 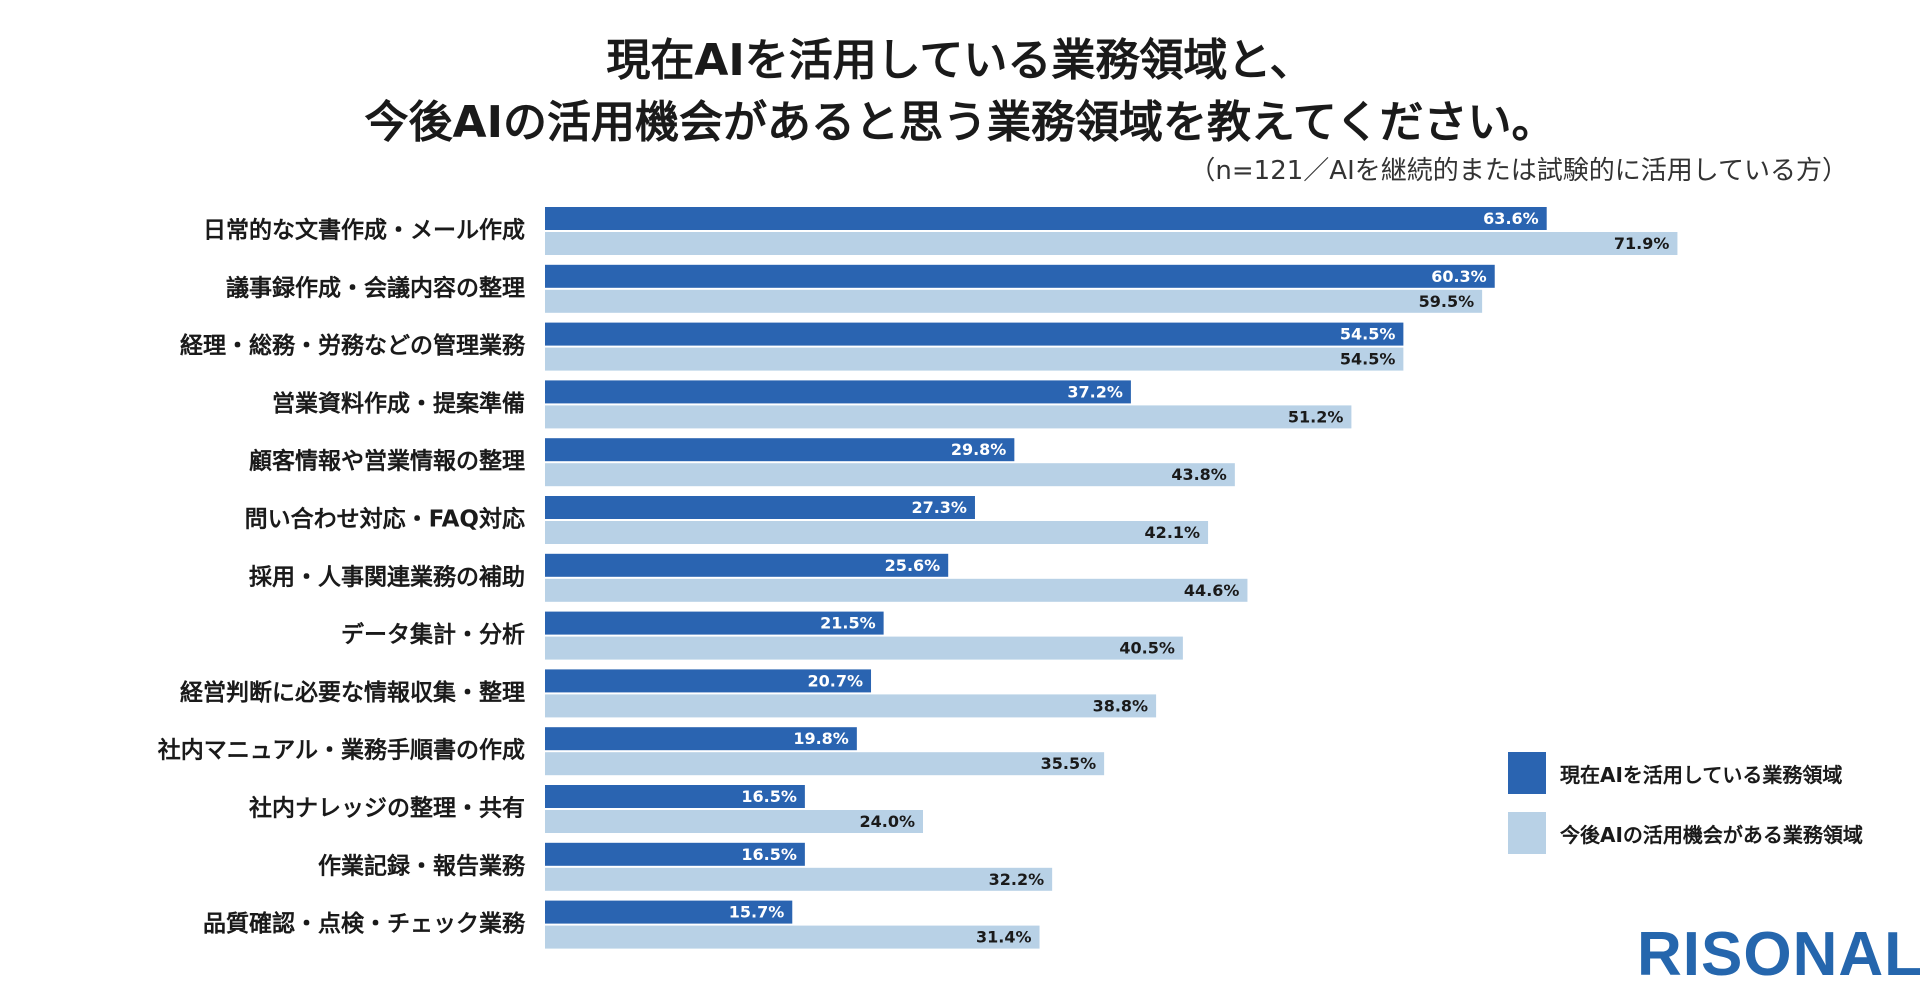 What do you see at coordinates (1711, 834) in the screenshot?
I see `legend-label-future: 今後AIの活用機会がある業務領域` at bounding box center [1711, 834].